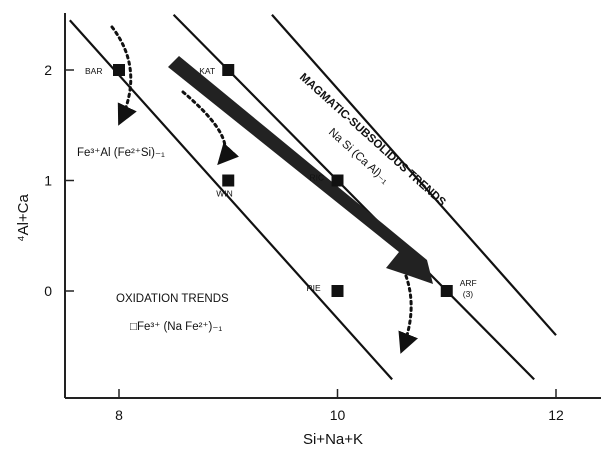  I want to click on point-label-rie: RIE, so click(314, 288).